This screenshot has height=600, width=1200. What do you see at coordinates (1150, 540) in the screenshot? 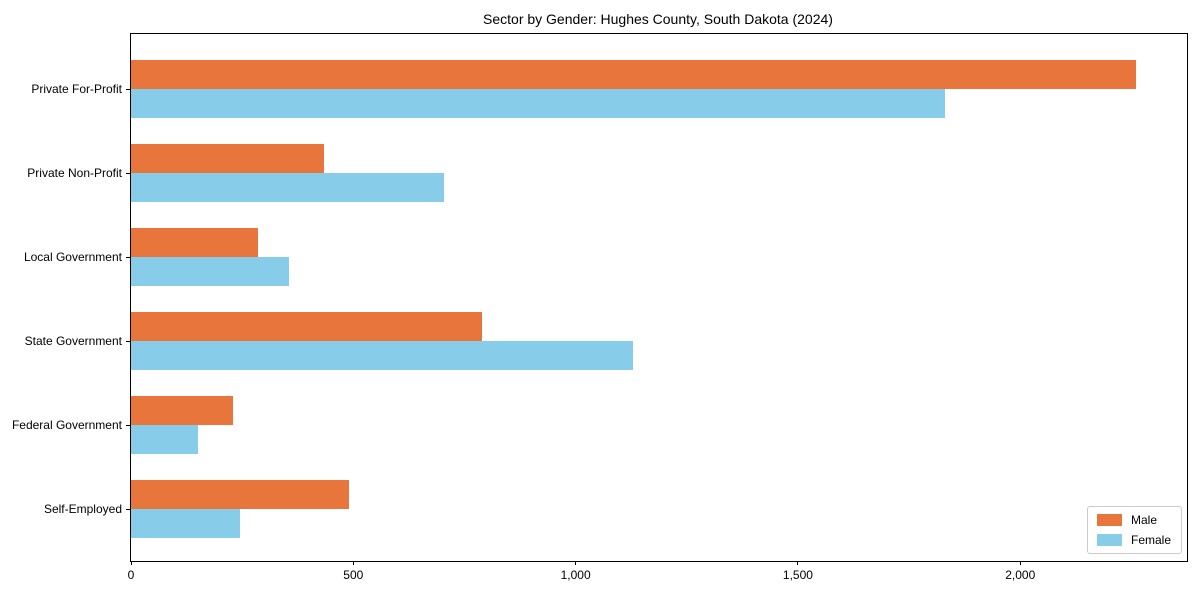
I see `legend-label-female: Female` at bounding box center [1150, 540].